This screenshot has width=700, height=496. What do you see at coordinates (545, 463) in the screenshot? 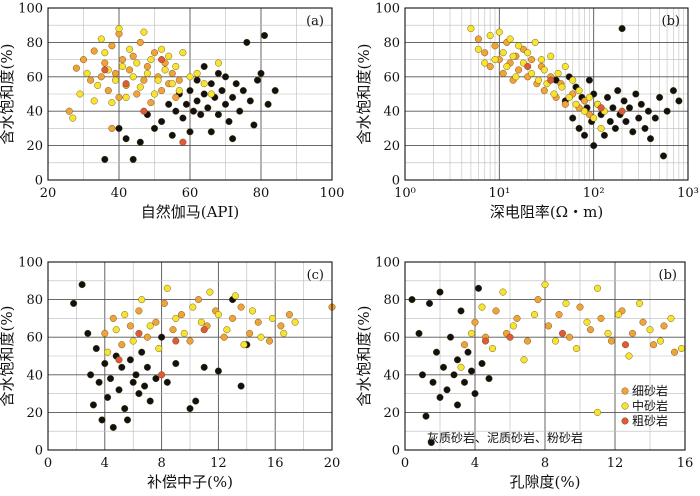
I see `x-tick-label: 8` at bounding box center [545, 463].